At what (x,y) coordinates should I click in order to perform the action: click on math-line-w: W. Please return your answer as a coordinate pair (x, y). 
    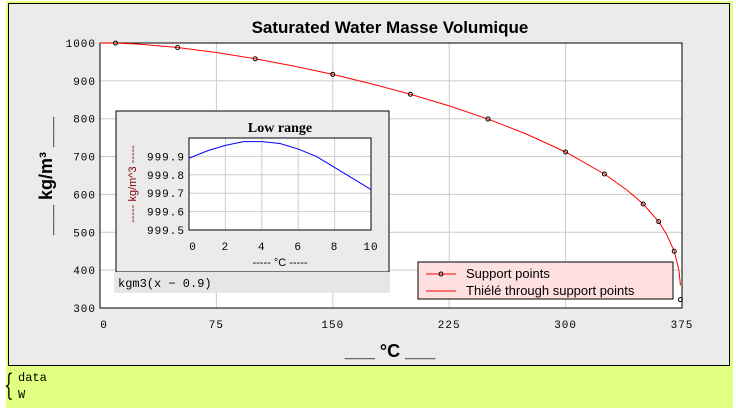
    Looking at the image, I should click on (22, 395).